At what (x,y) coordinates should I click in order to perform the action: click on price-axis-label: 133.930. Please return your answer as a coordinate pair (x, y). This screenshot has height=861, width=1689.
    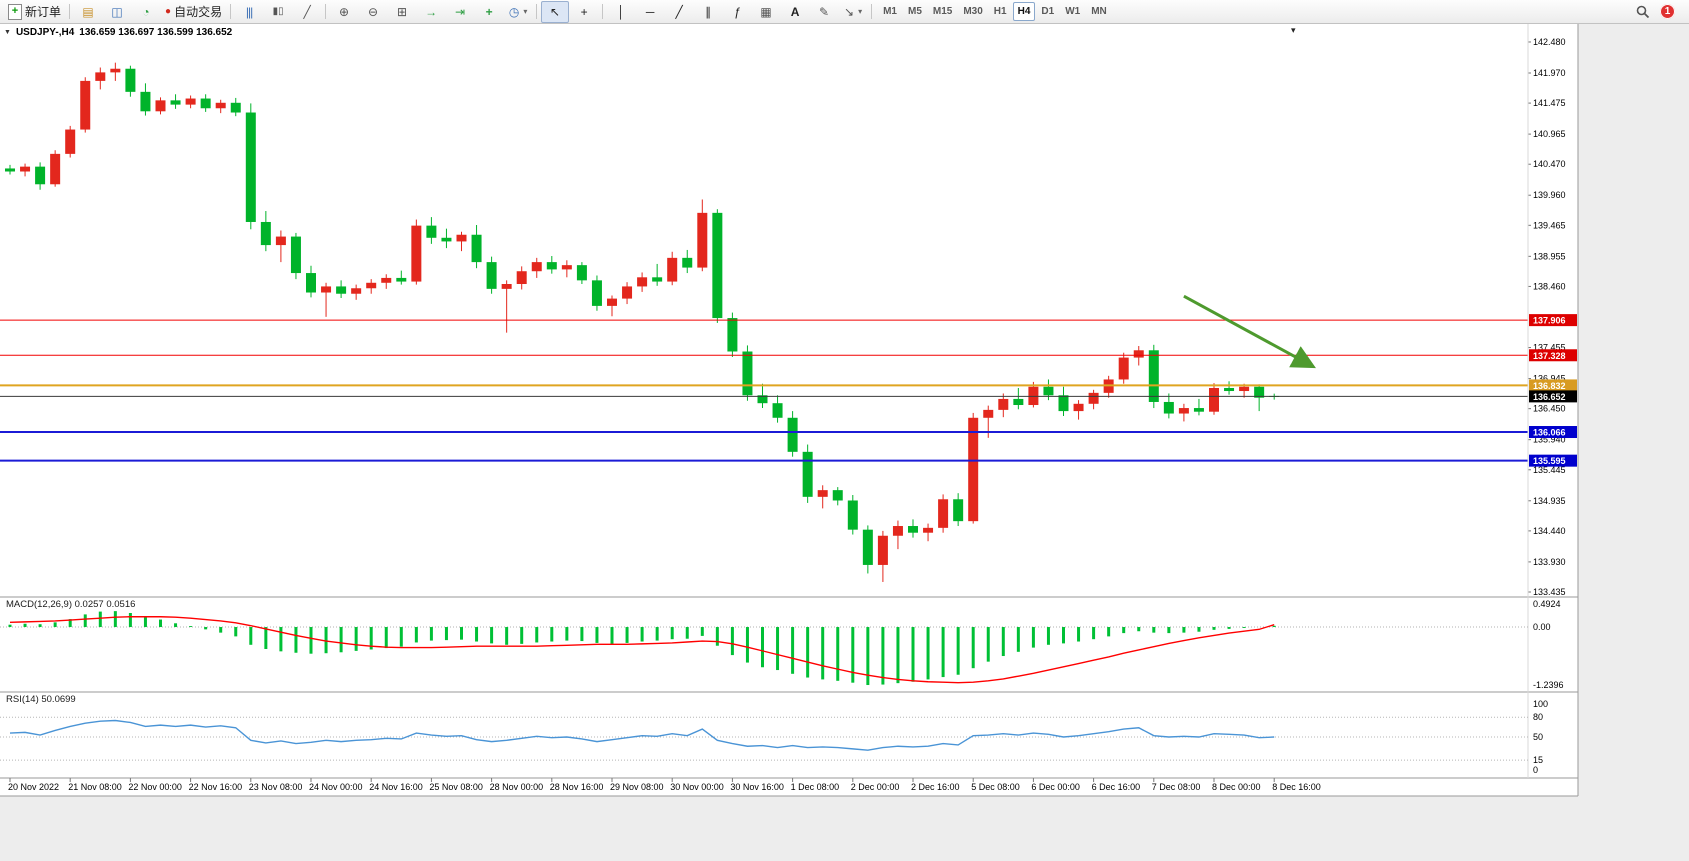
    Looking at the image, I should click on (1549, 562).